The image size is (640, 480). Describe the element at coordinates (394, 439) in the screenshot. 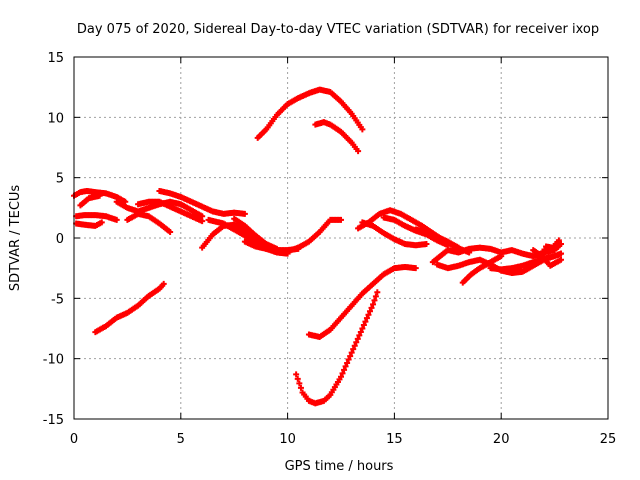

I see `x-tick-label: 15` at that location.